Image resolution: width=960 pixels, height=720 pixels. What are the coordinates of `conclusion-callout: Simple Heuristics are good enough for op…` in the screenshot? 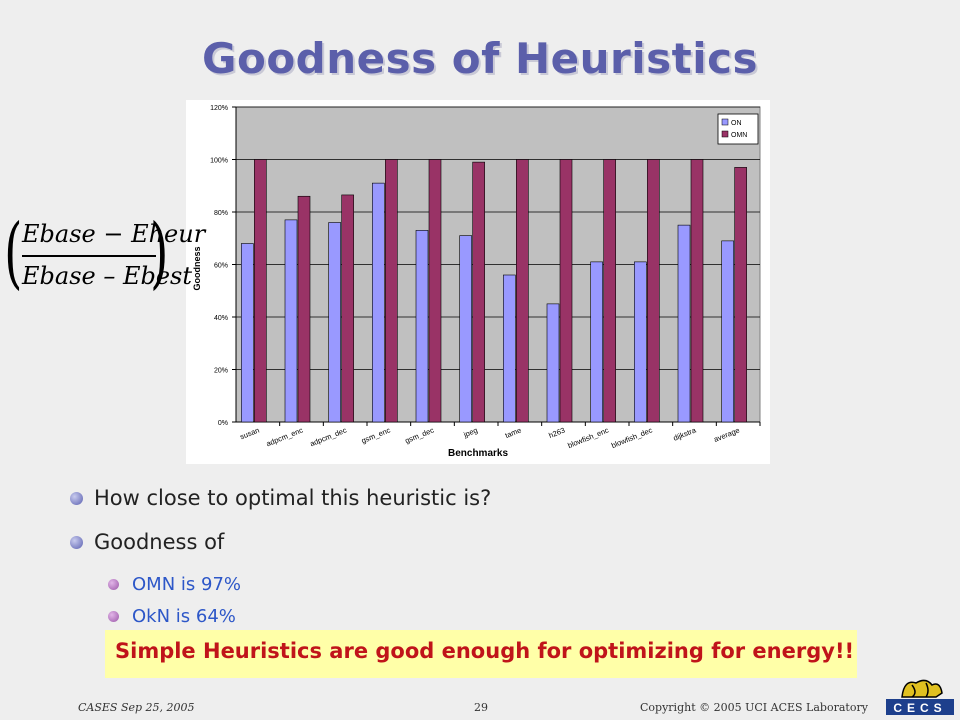 It's located at (481, 654).